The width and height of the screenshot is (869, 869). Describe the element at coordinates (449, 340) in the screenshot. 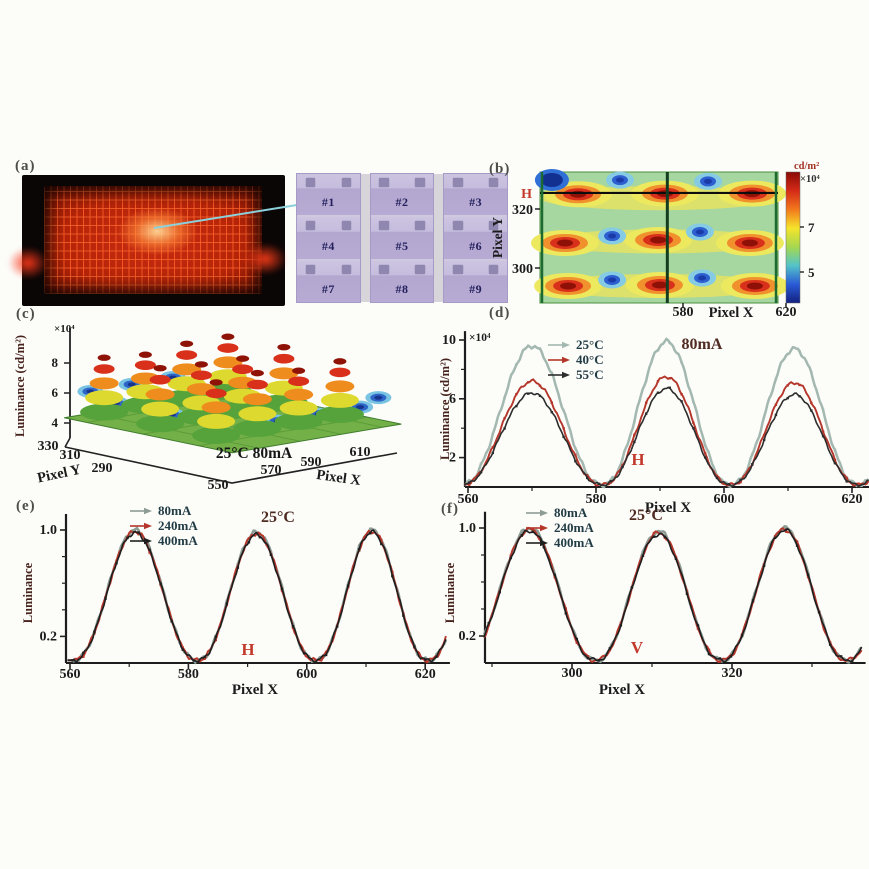

I see `svg-text: 10` at that location.